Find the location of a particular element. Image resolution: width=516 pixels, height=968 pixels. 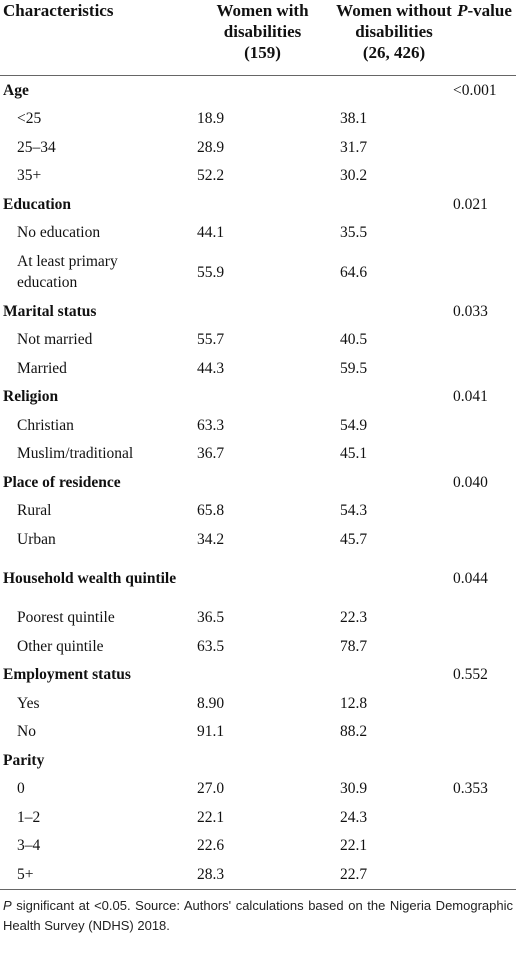

value-without: 59.5 is located at coordinates (354, 368).